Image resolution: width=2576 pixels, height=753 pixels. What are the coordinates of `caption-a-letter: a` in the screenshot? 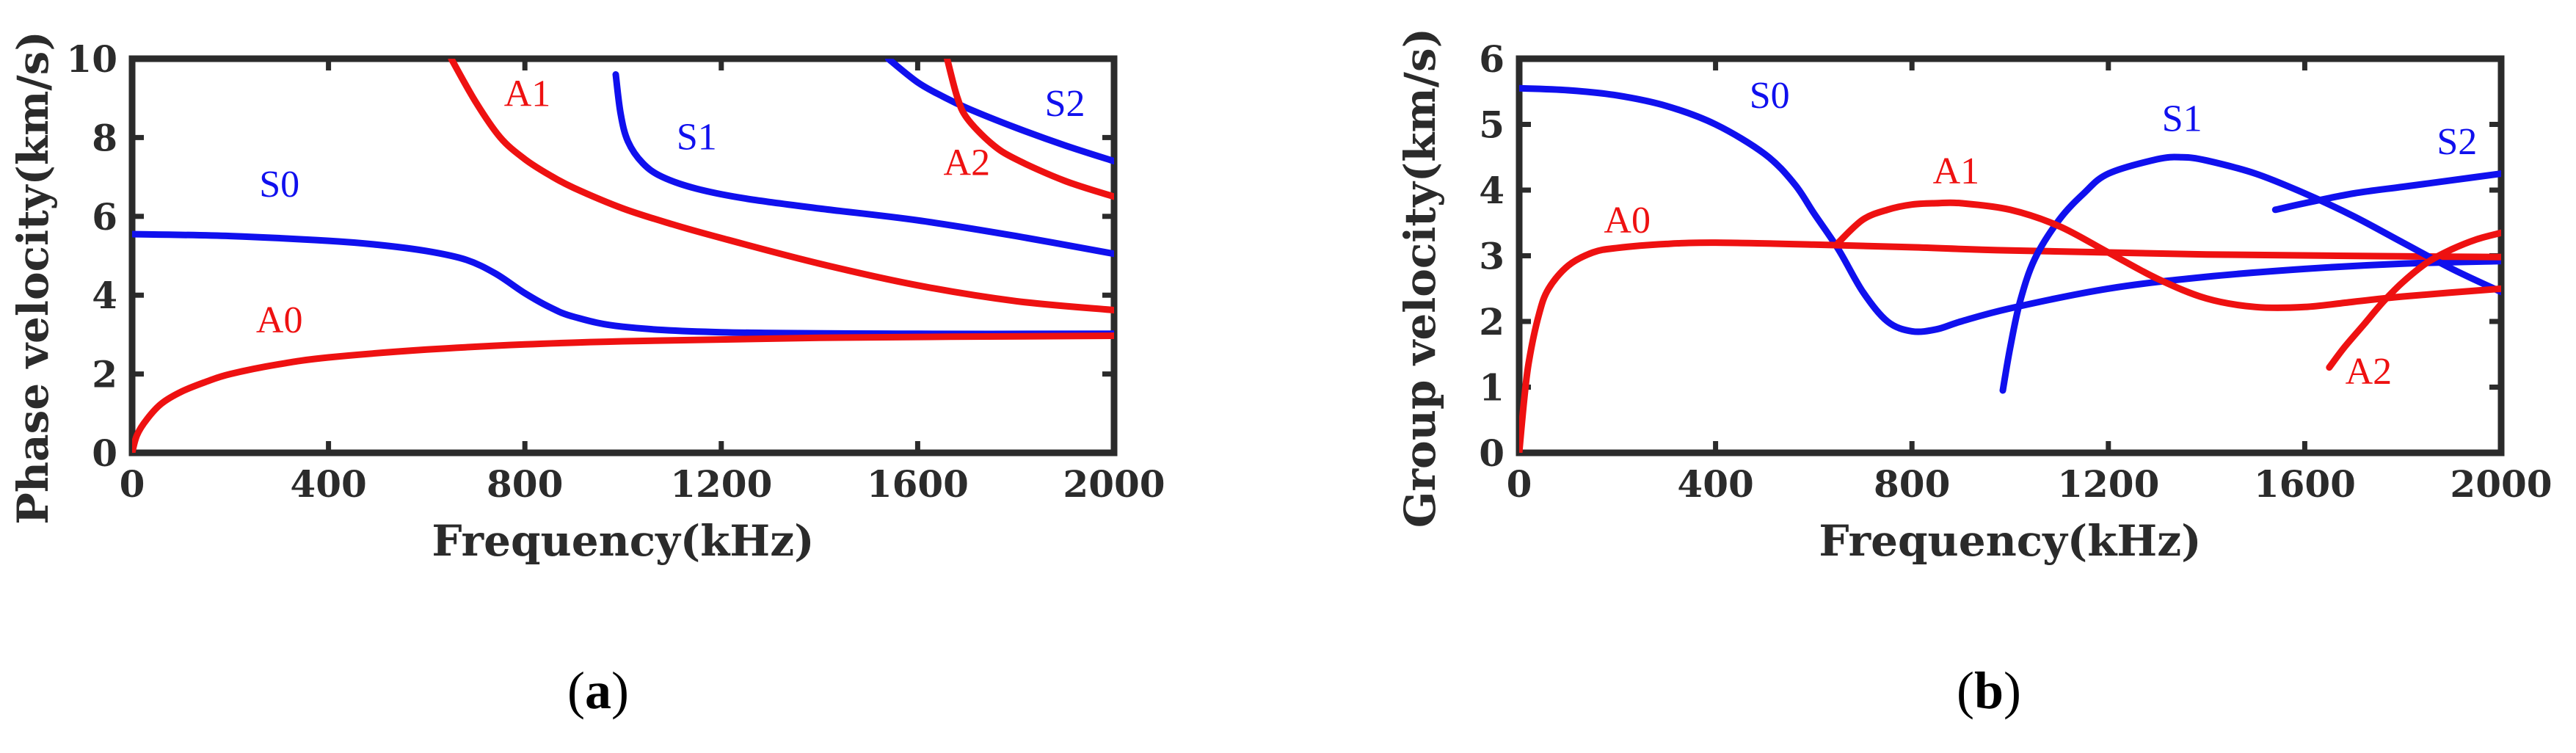 It's located at (598, 690).